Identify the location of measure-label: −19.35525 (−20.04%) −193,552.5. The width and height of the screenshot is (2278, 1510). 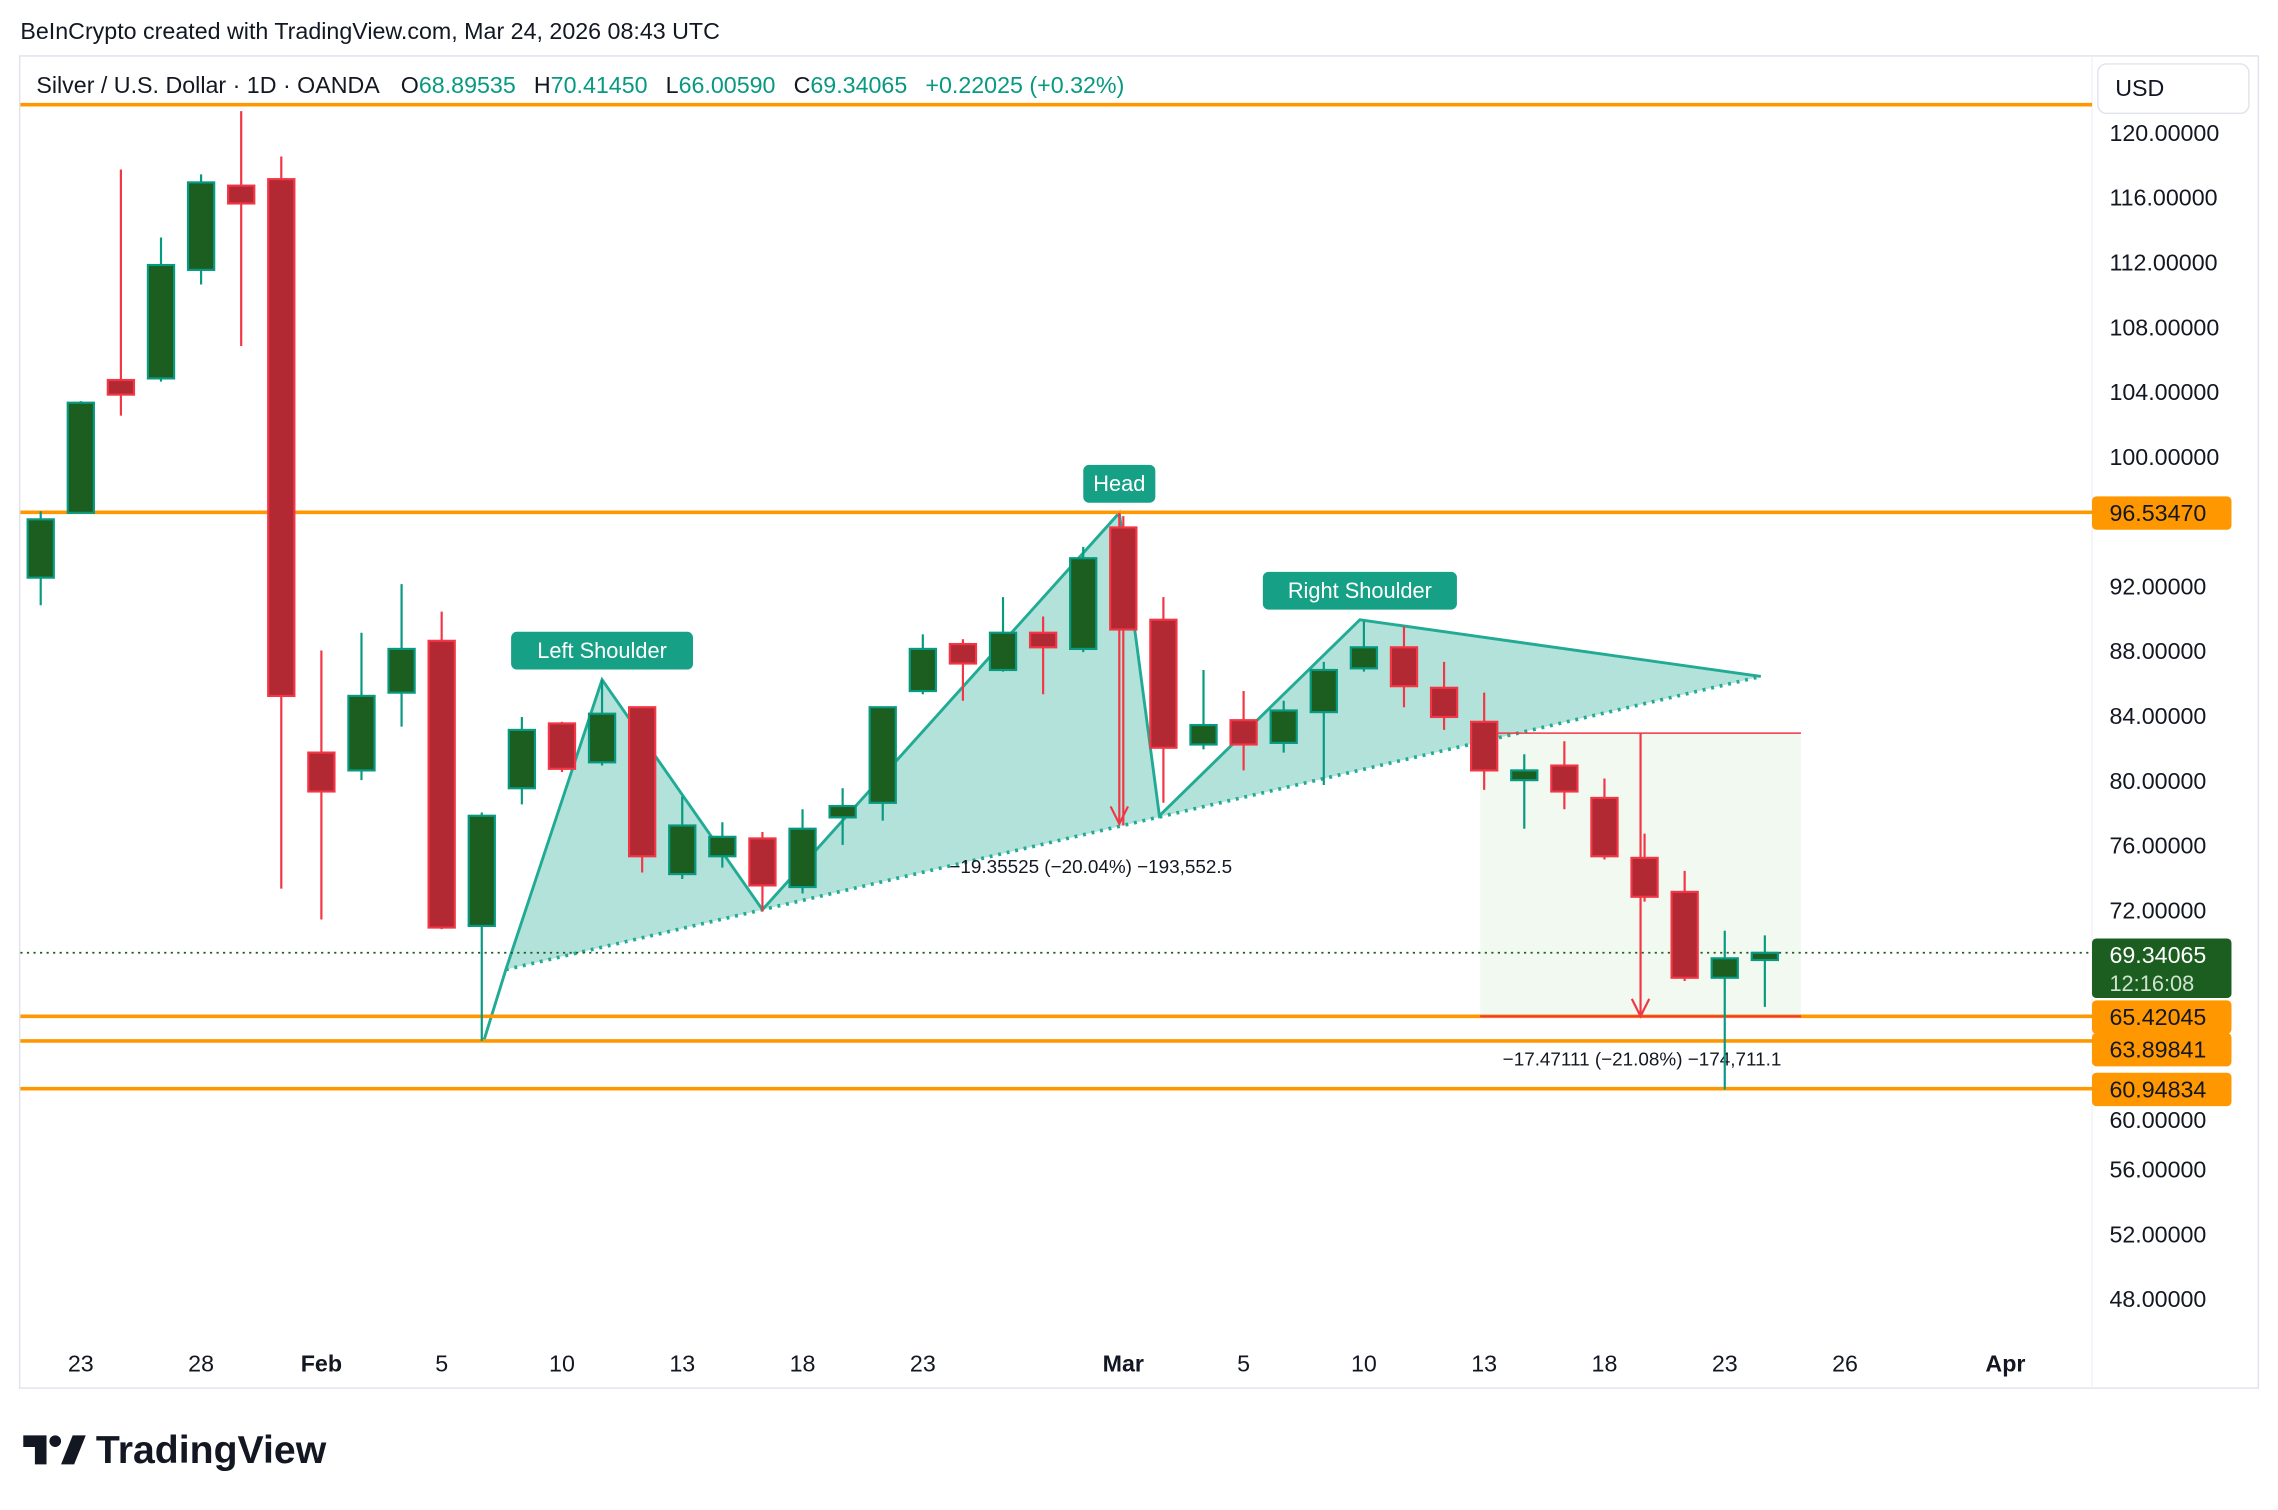
(1090, 867).